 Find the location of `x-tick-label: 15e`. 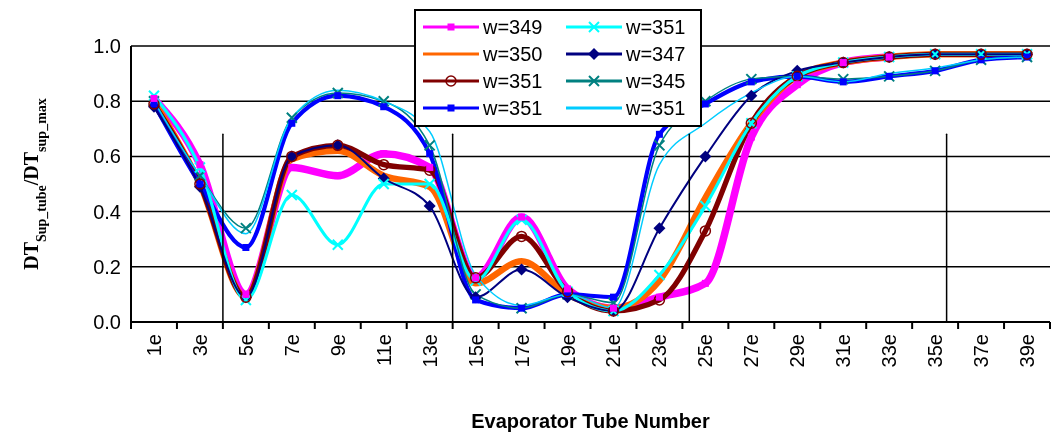

x-tick-label: 15e is located at coordinates (475, 351).